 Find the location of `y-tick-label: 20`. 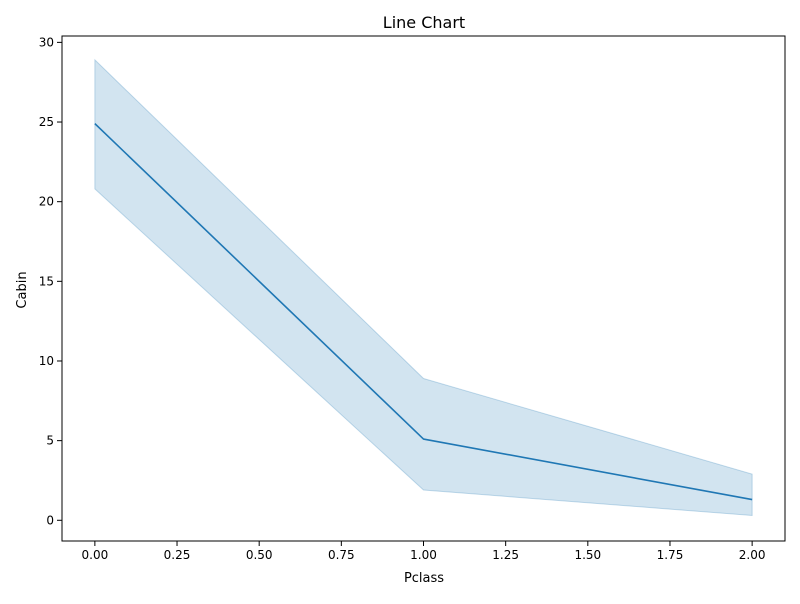

y-tick-label: 20 is located at coordinates (46, 202).